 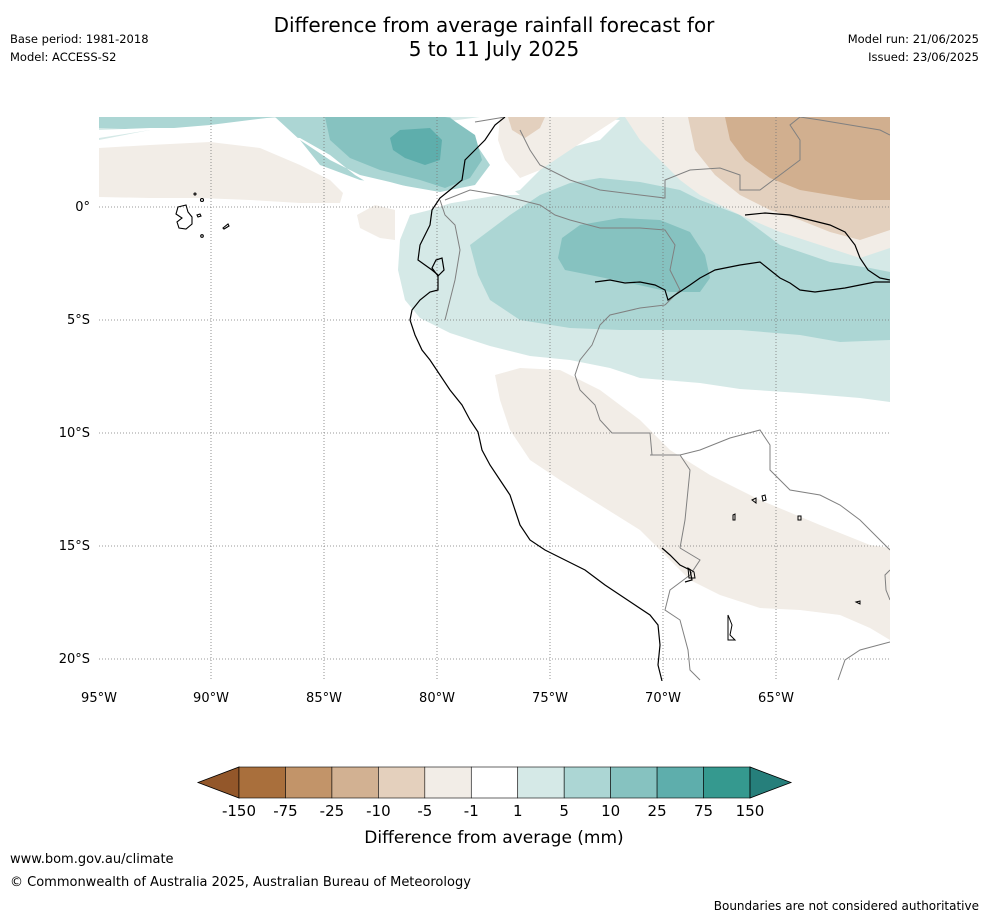 What do you see at coordinates (79, 48) in the screenshot?
I see `meta-left: Base period: 1981-2018 Model: ACCESS-S2` at bounding box center [79, 48].